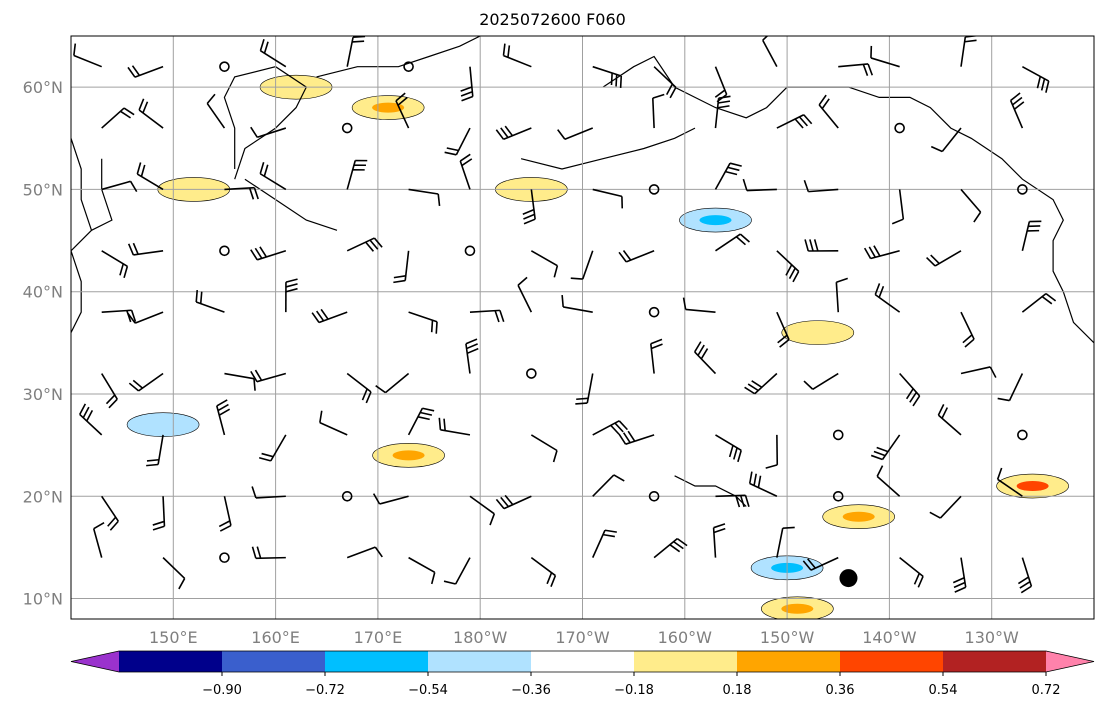 The image size is (1105, 712). What do you see at coordinates (428, 690) in the screenshot?
I see `colorbar-tick-label: −0.54` at bounding box center [428, 690].